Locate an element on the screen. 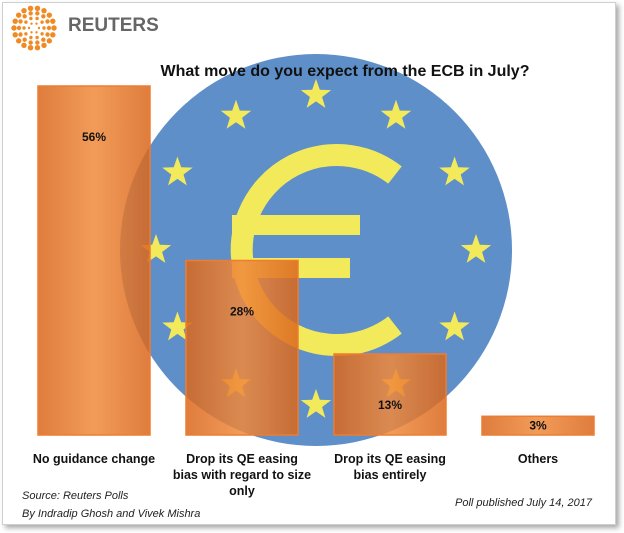 The height and width of the screenshot is (533, 624). logo-text: REUTERS is located at coordinates (113, 25).